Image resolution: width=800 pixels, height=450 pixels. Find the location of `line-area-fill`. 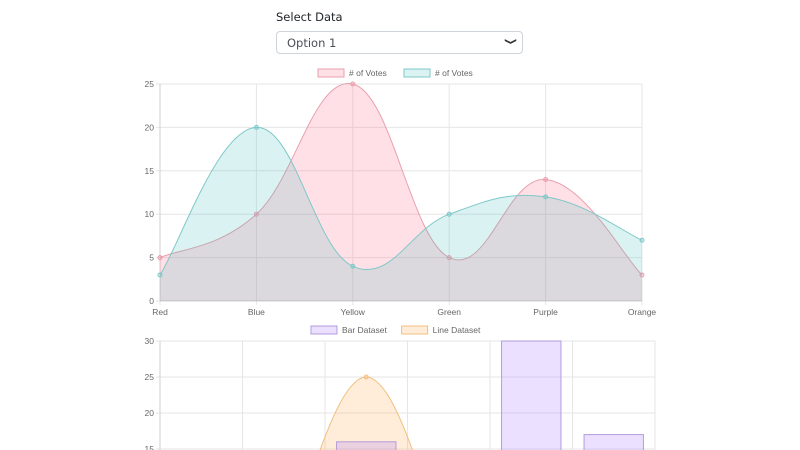

line-area-fill is located at coordinates (366, 413).